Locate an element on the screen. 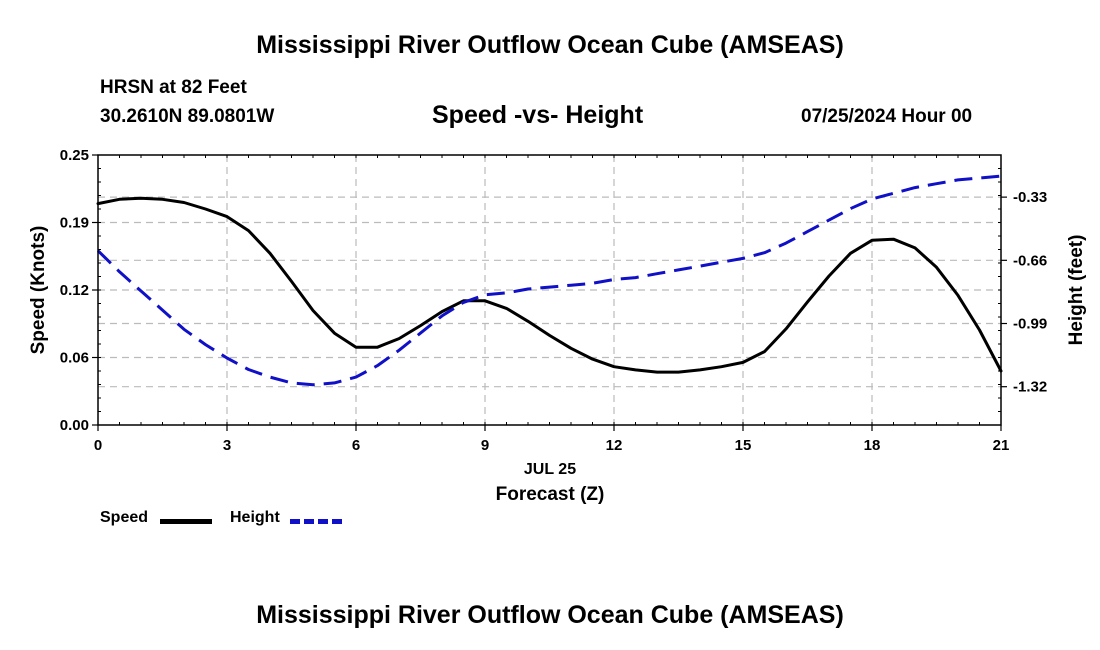 The height and width of the screenshot is (650, 1100). coordinates-label: 30.2610N 89.0801W is located at coordinates (187, 116).